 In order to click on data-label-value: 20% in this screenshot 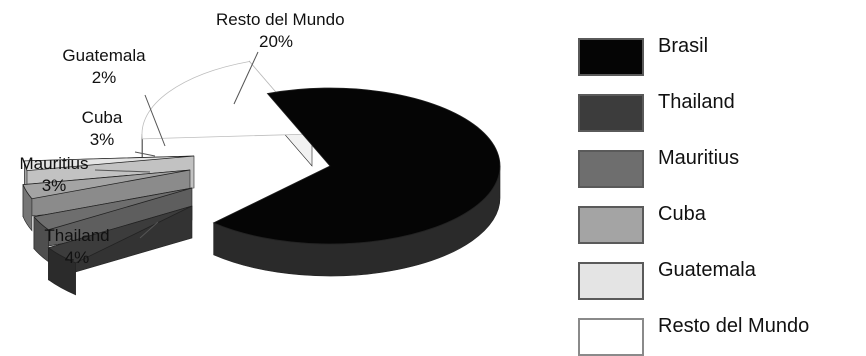, I will do `click(276, 42)`.